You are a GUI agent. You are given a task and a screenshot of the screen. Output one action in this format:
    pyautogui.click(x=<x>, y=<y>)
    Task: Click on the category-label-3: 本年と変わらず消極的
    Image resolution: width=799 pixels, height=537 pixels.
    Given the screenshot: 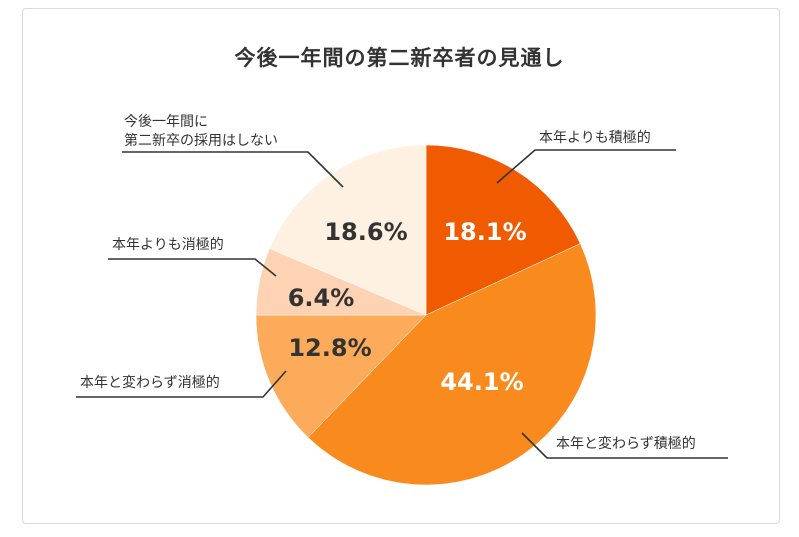 What is the action you would take?
    pyautogui.click(x=150, y=382)
    